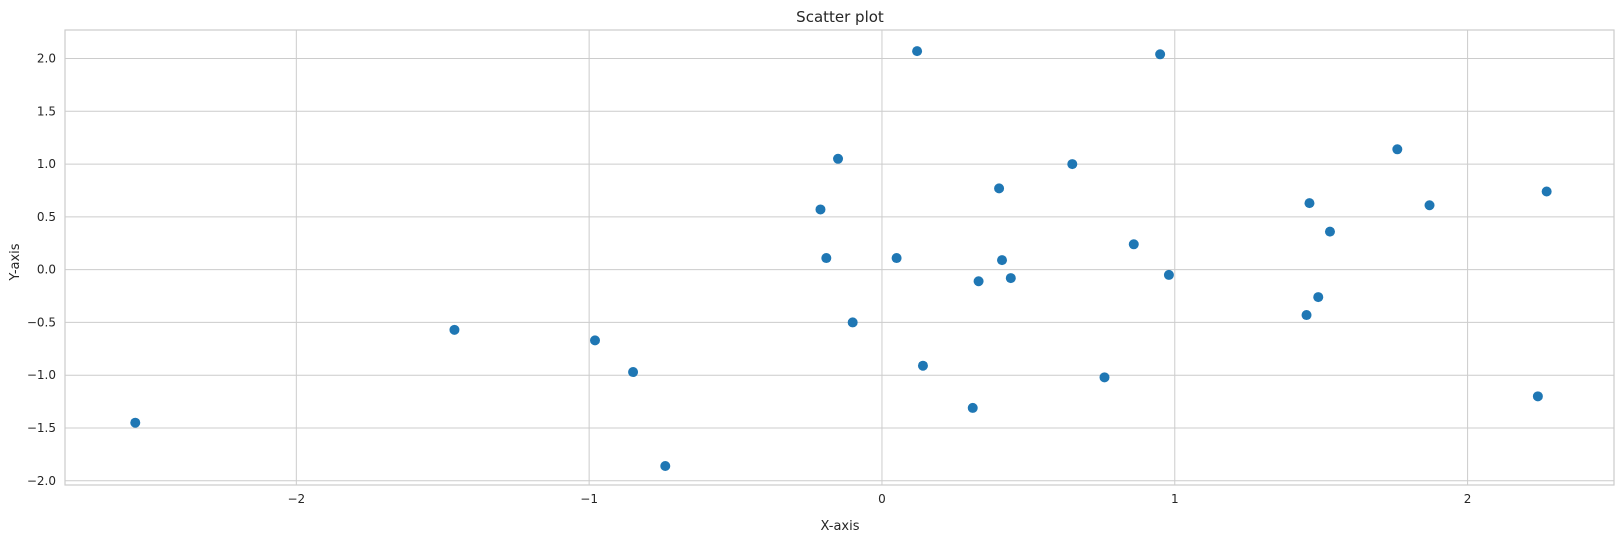 Image resolution: width=1624 pixels, height=541 pixels. What do you see at coordinates (296, 499) in the screenshot?
I see `x-tick-label: −2` at bounding box center [296, 499].